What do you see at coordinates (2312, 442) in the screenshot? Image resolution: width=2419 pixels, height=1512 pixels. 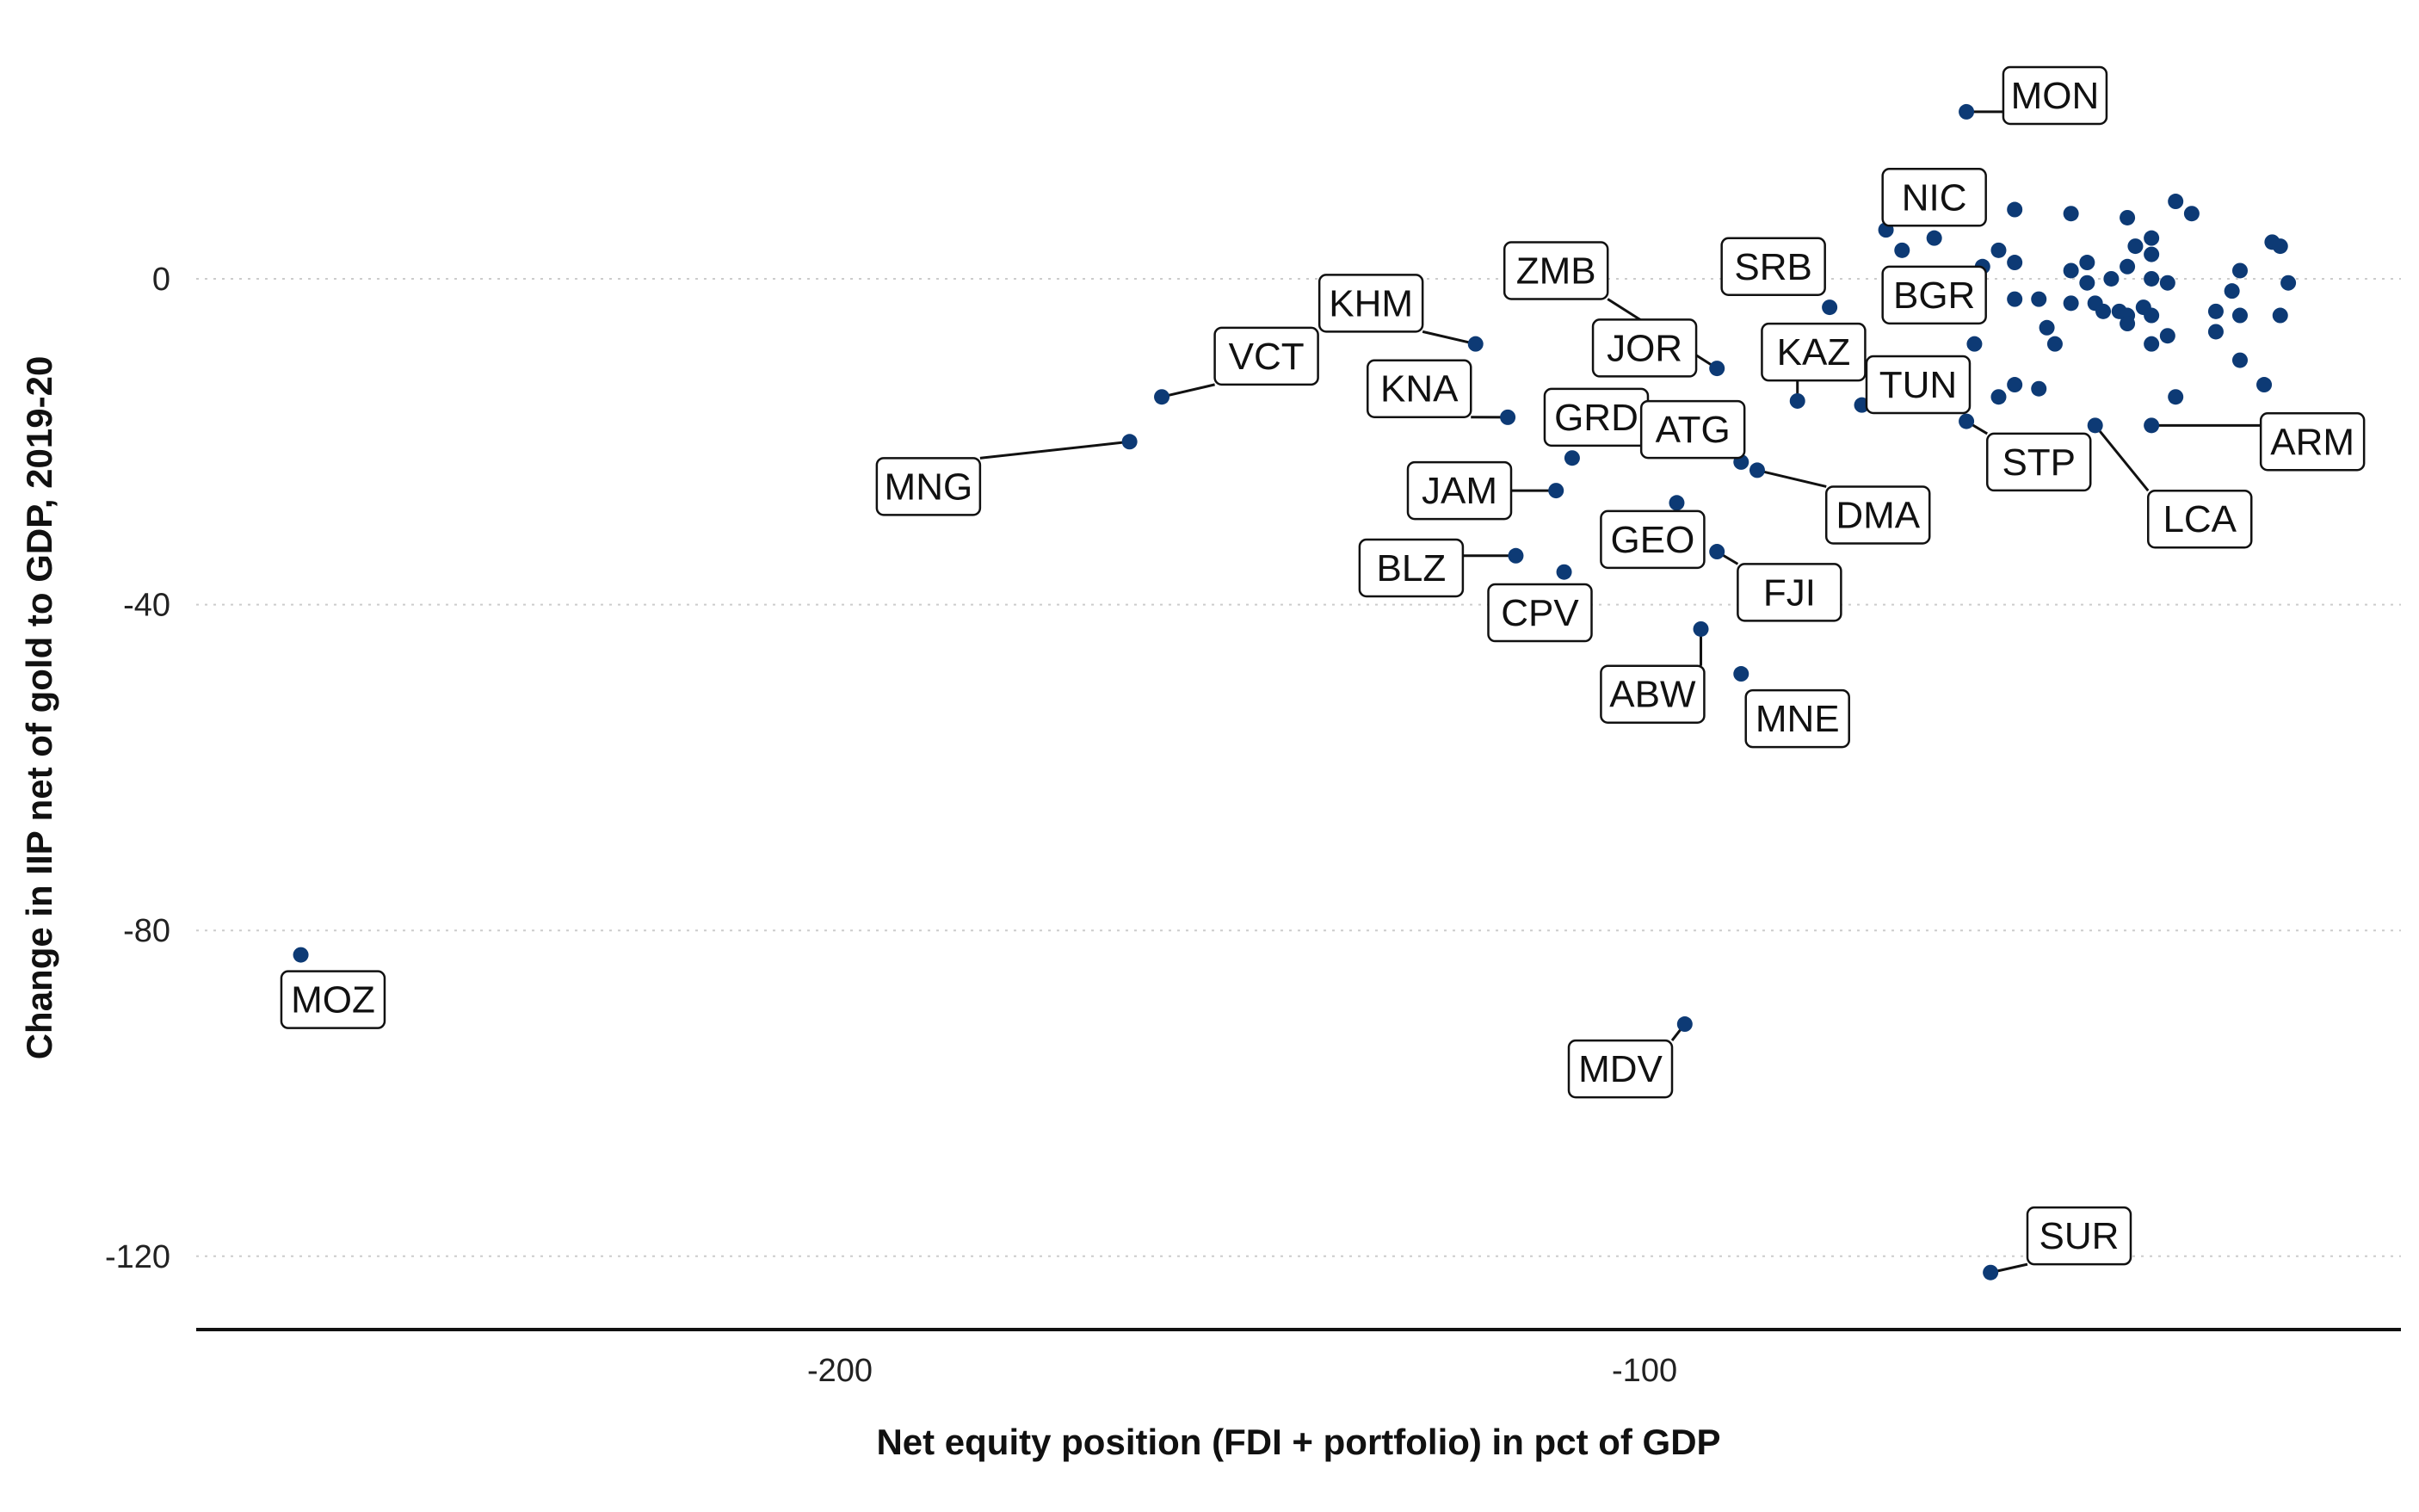 I see `label-text: ARM` at bounding box center [2312, 442].